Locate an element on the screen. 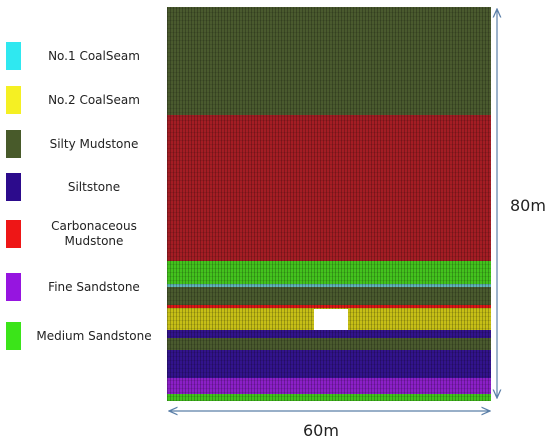 This screenshot has width=550, height=441. layer-siltstone is located at coordinates (329, 364).